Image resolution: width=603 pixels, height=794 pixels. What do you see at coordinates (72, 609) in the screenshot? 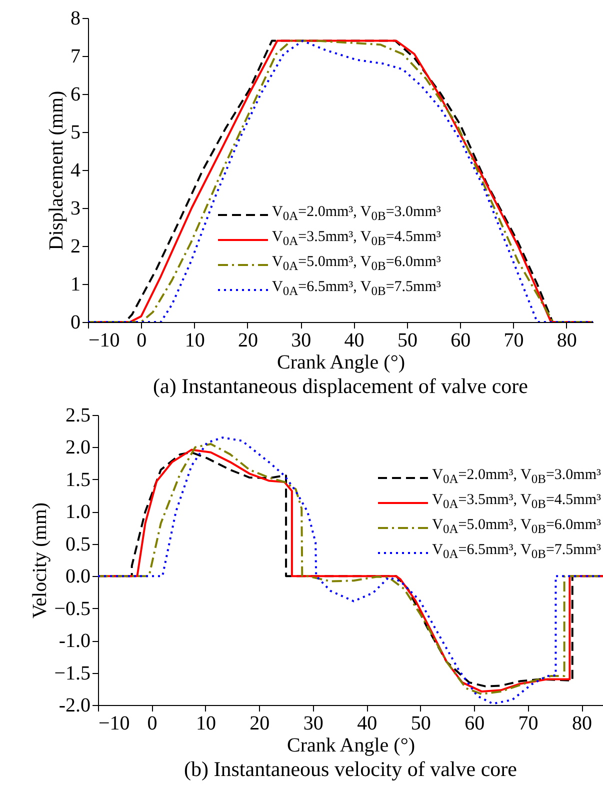
I see `y-tick-label: −0.5` at bounding box center [72, 609].